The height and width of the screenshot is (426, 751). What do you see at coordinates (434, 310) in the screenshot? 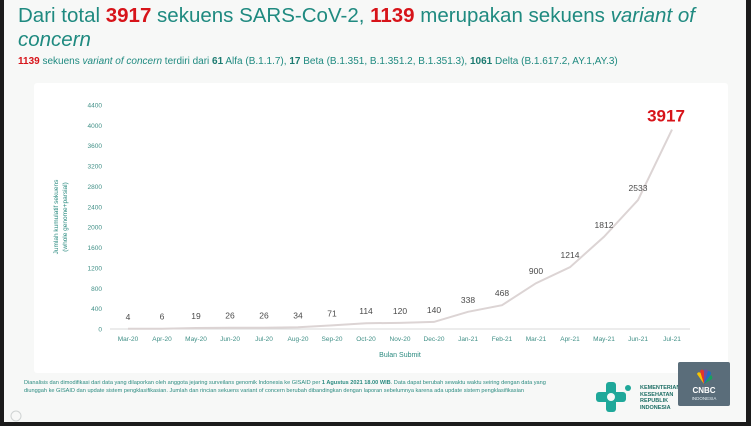
I see `data-label: 140` at bounding box center [434, 310].